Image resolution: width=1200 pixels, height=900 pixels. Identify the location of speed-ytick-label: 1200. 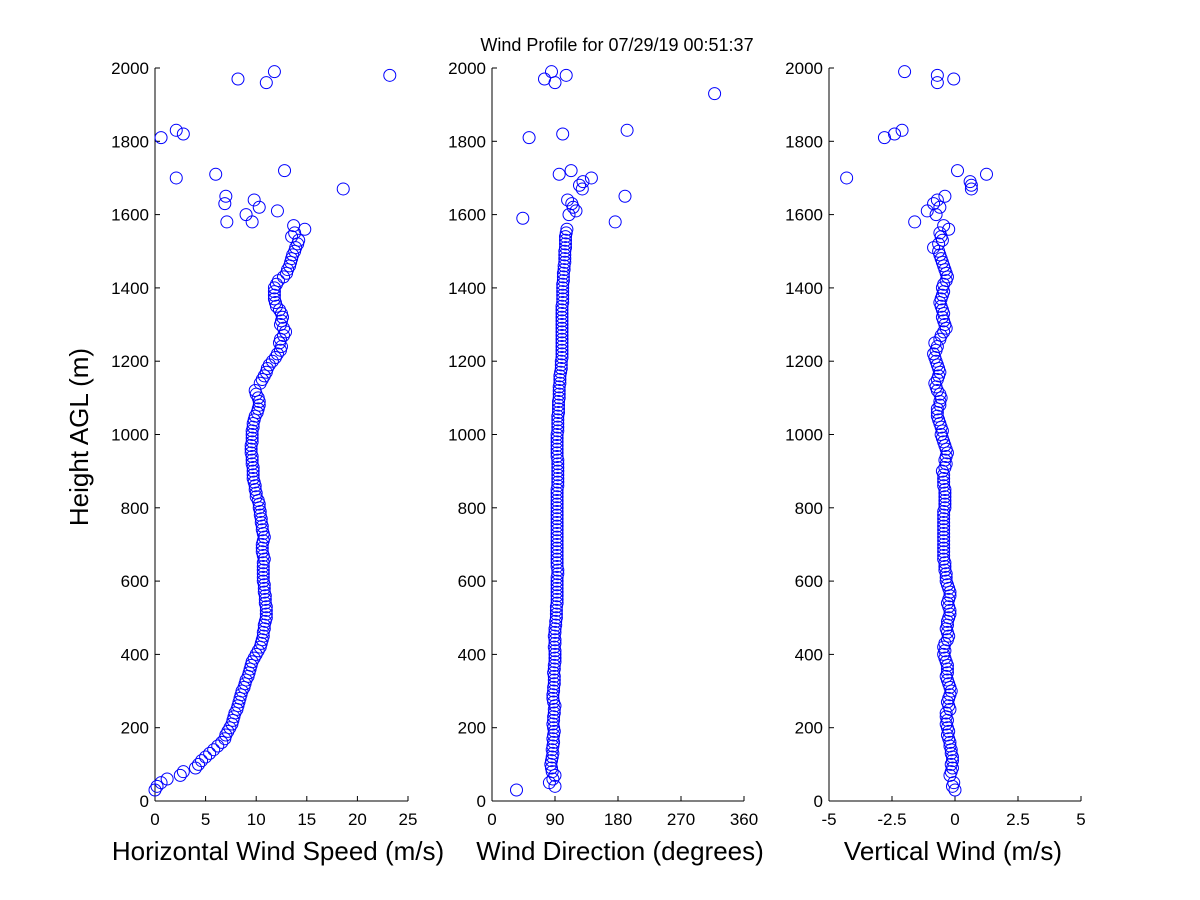
(130, 361).